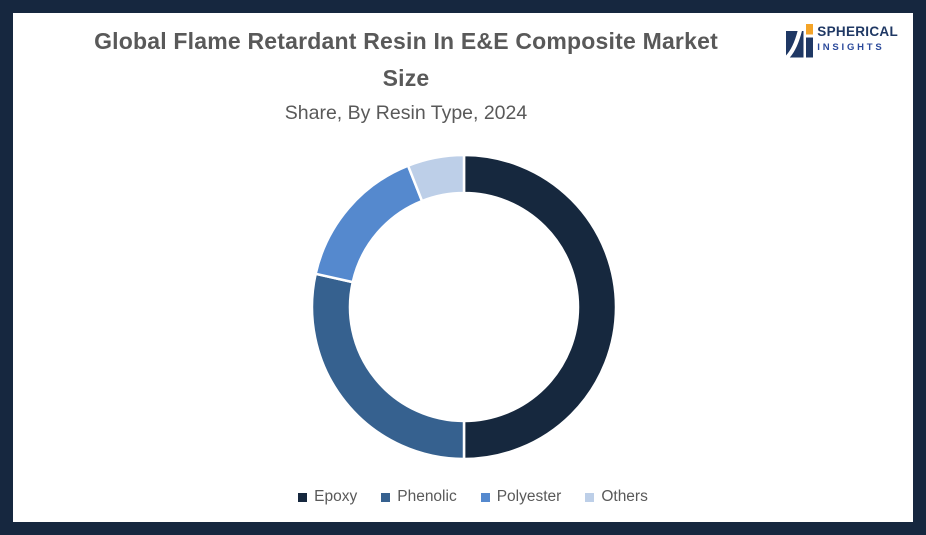 Image resolution: width=926 pixels, height=535 pixels. I want to click on legend-swatch-others, so click(590, 497).